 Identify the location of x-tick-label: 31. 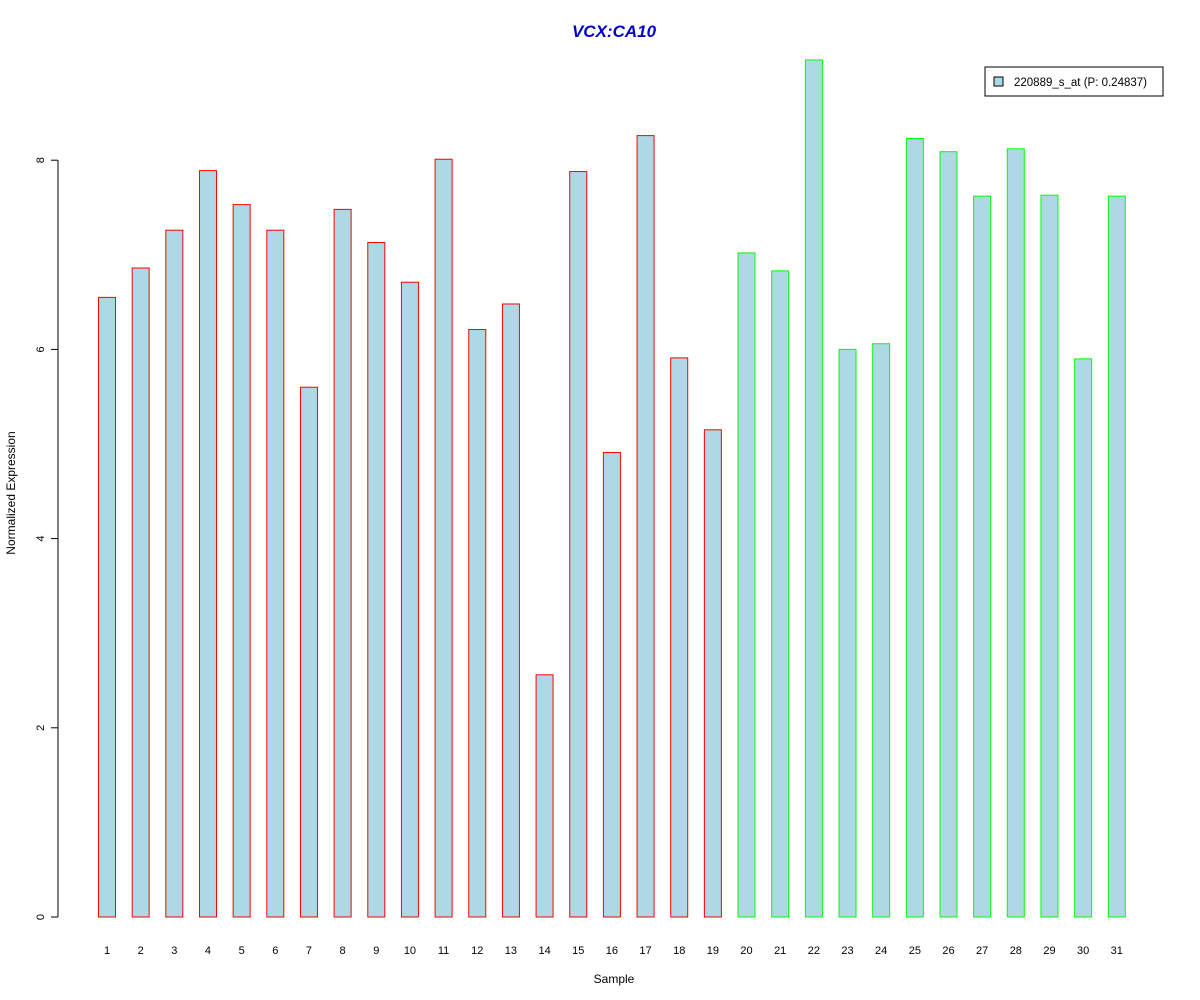
(1117, 951).